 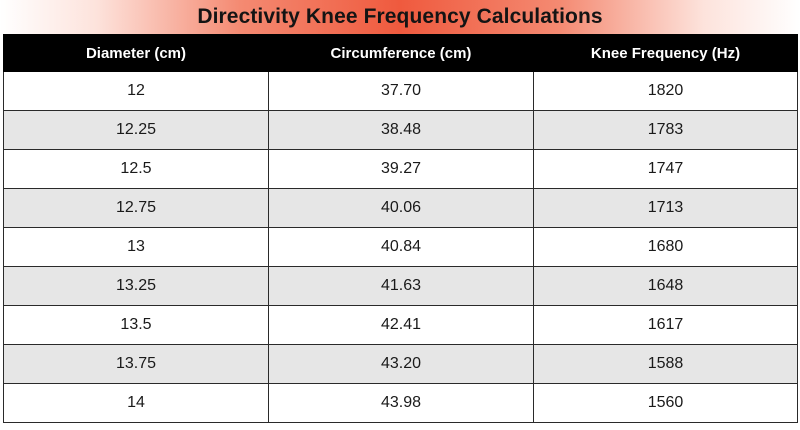 What do you see at coordinates (665, 364) in the screenshot?
I see `knee-frequency-cell: 1588` at bounding box center [665, 364].